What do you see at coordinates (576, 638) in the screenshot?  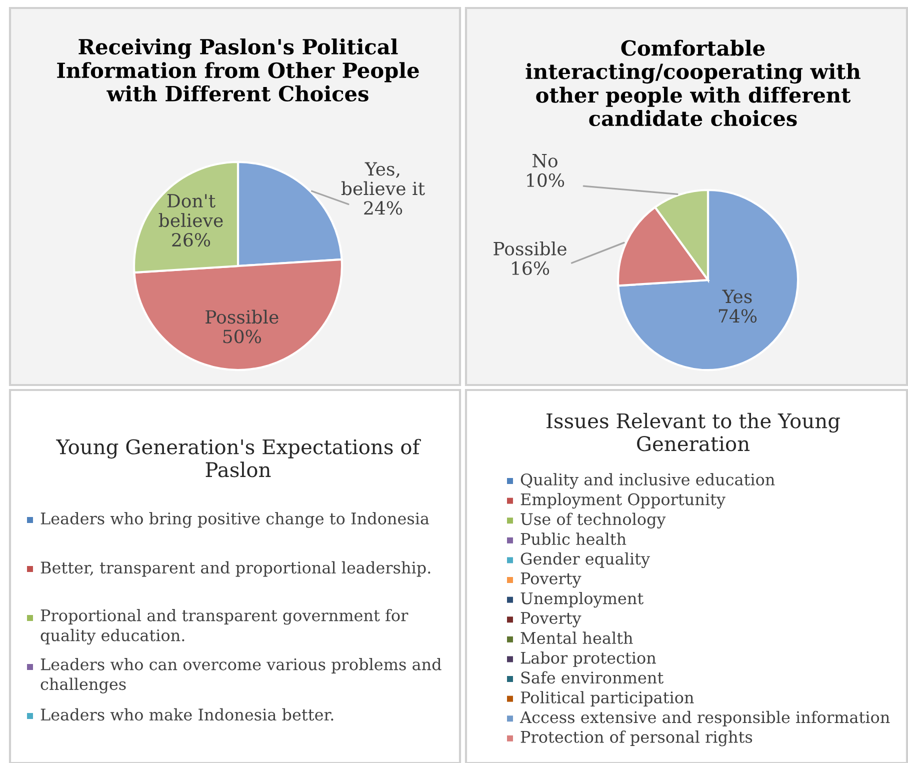 I see `category-label: Mental health` at bounding box center [576, 638].